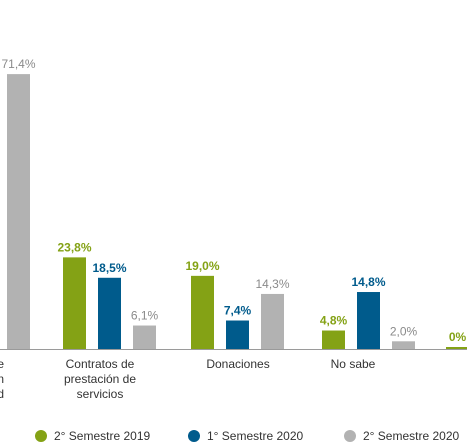 Image resolution: width=467 pixels, height=444 pixels. What do you see at coordinates (102, 436) in the screenshot?
I see `legend-label: 2° Semestre 2019` at bounding box center [102, 436].